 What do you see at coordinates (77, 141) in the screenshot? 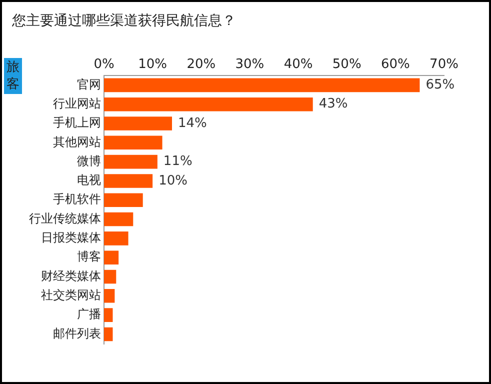
I see `y-tick-label: 其他网站` at bounding box center [77, 141].